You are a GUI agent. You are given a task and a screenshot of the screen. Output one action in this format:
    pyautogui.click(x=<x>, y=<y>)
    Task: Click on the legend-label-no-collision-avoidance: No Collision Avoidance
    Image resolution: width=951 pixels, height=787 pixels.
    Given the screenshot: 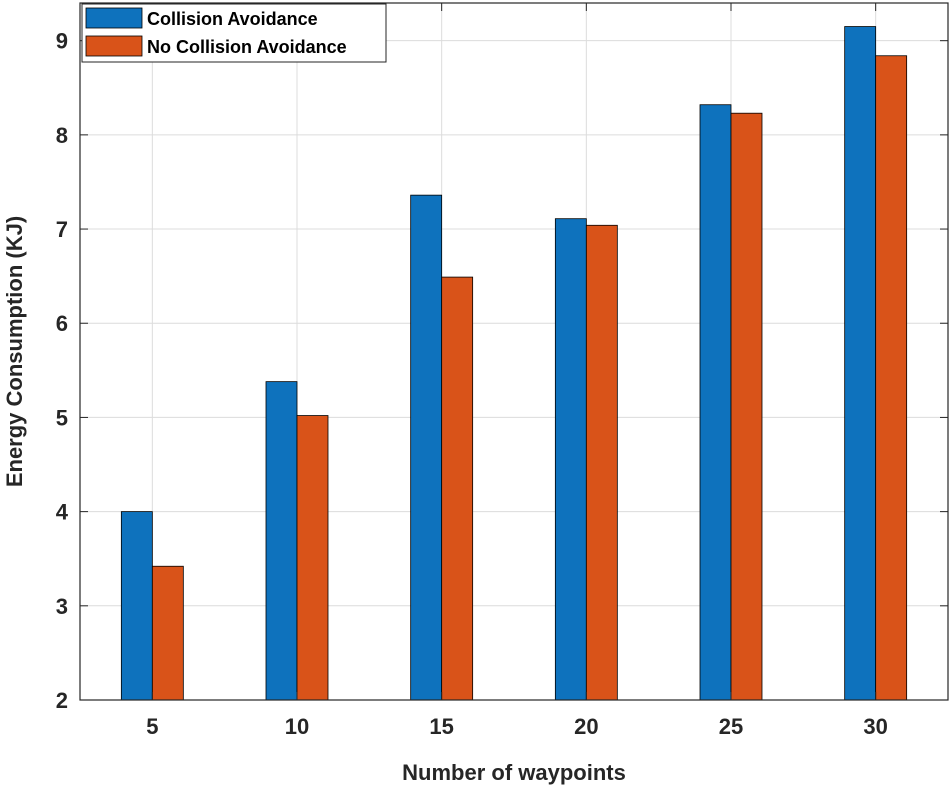 What is the action you would take?
    pyautogui.click(x=247, y=47)
    